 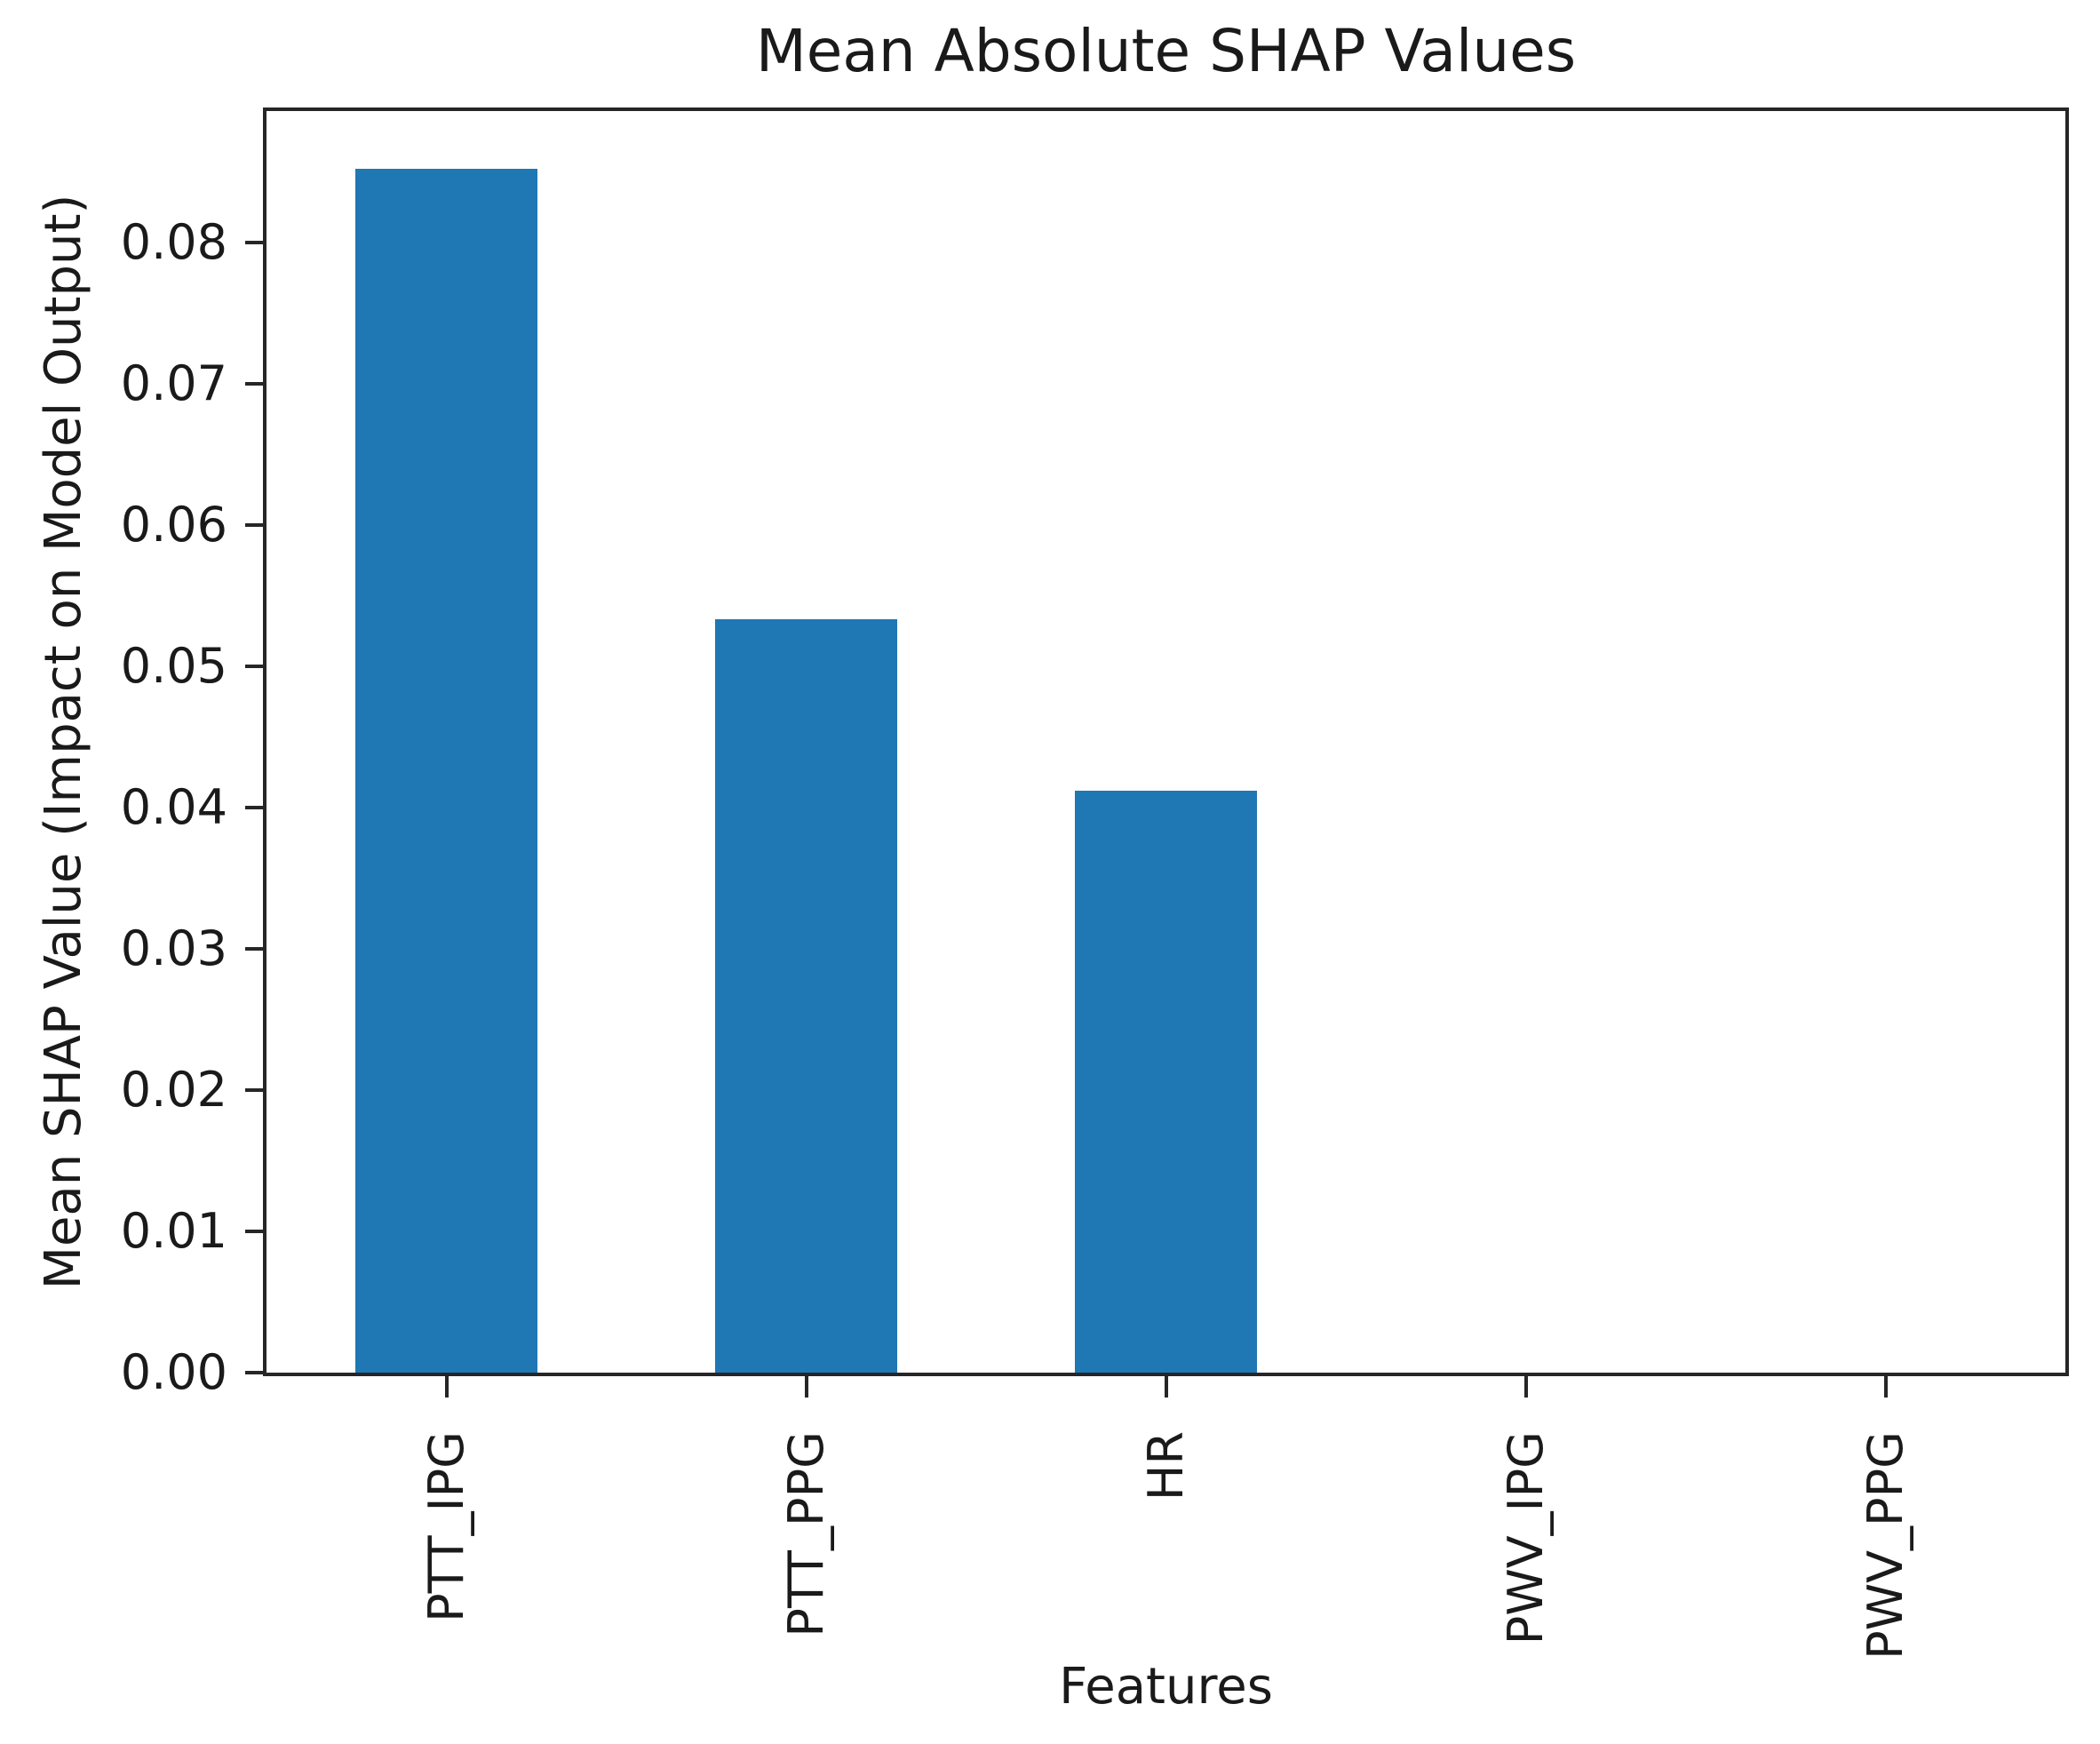 I want to click on chart-title: Mean Absolute SHAP Values, so click(x=1166, y=51).